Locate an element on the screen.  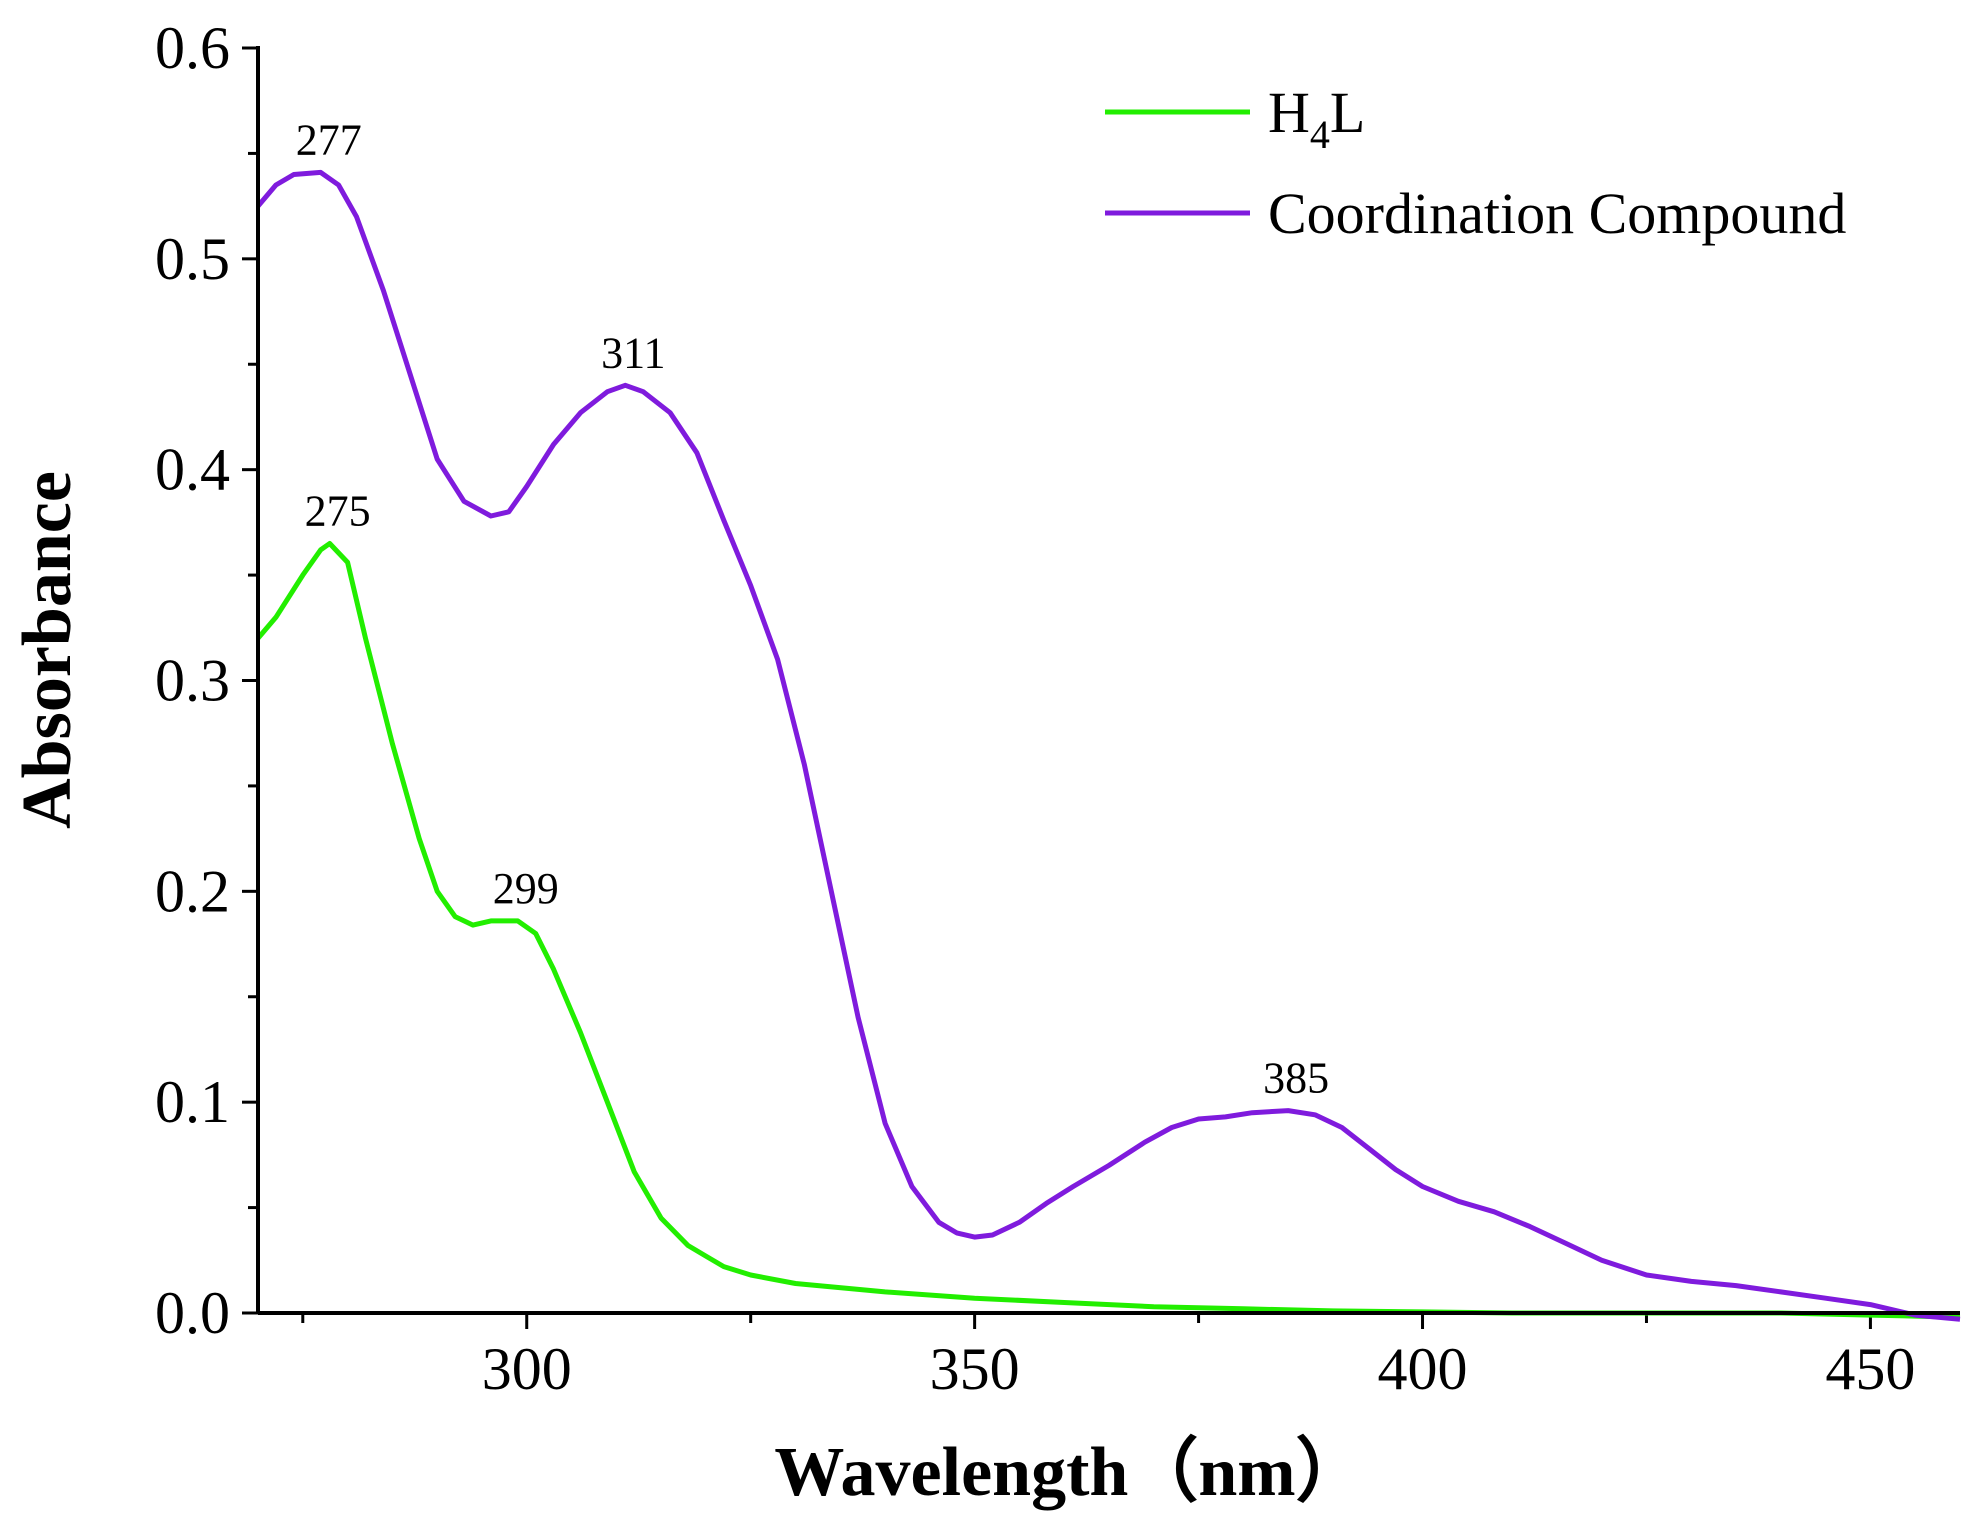
peak-label-299: 299 is located at coordinates (526, 888).